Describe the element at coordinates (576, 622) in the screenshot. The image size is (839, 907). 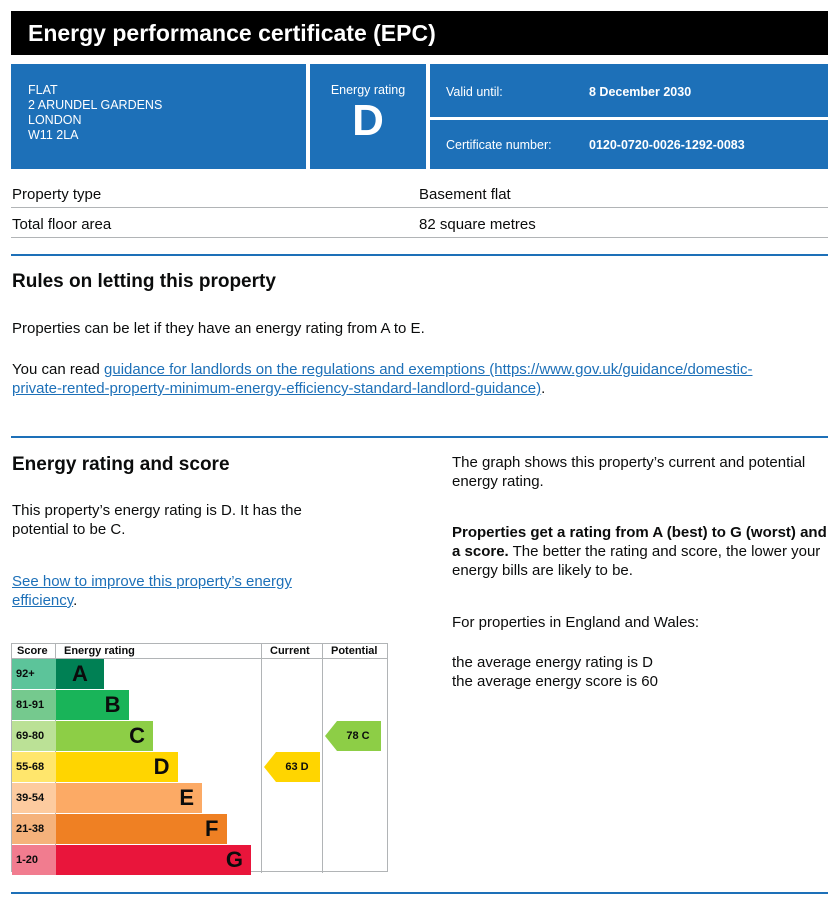
I see `england-wales-intro: For properties in England and Wales:` at that location.